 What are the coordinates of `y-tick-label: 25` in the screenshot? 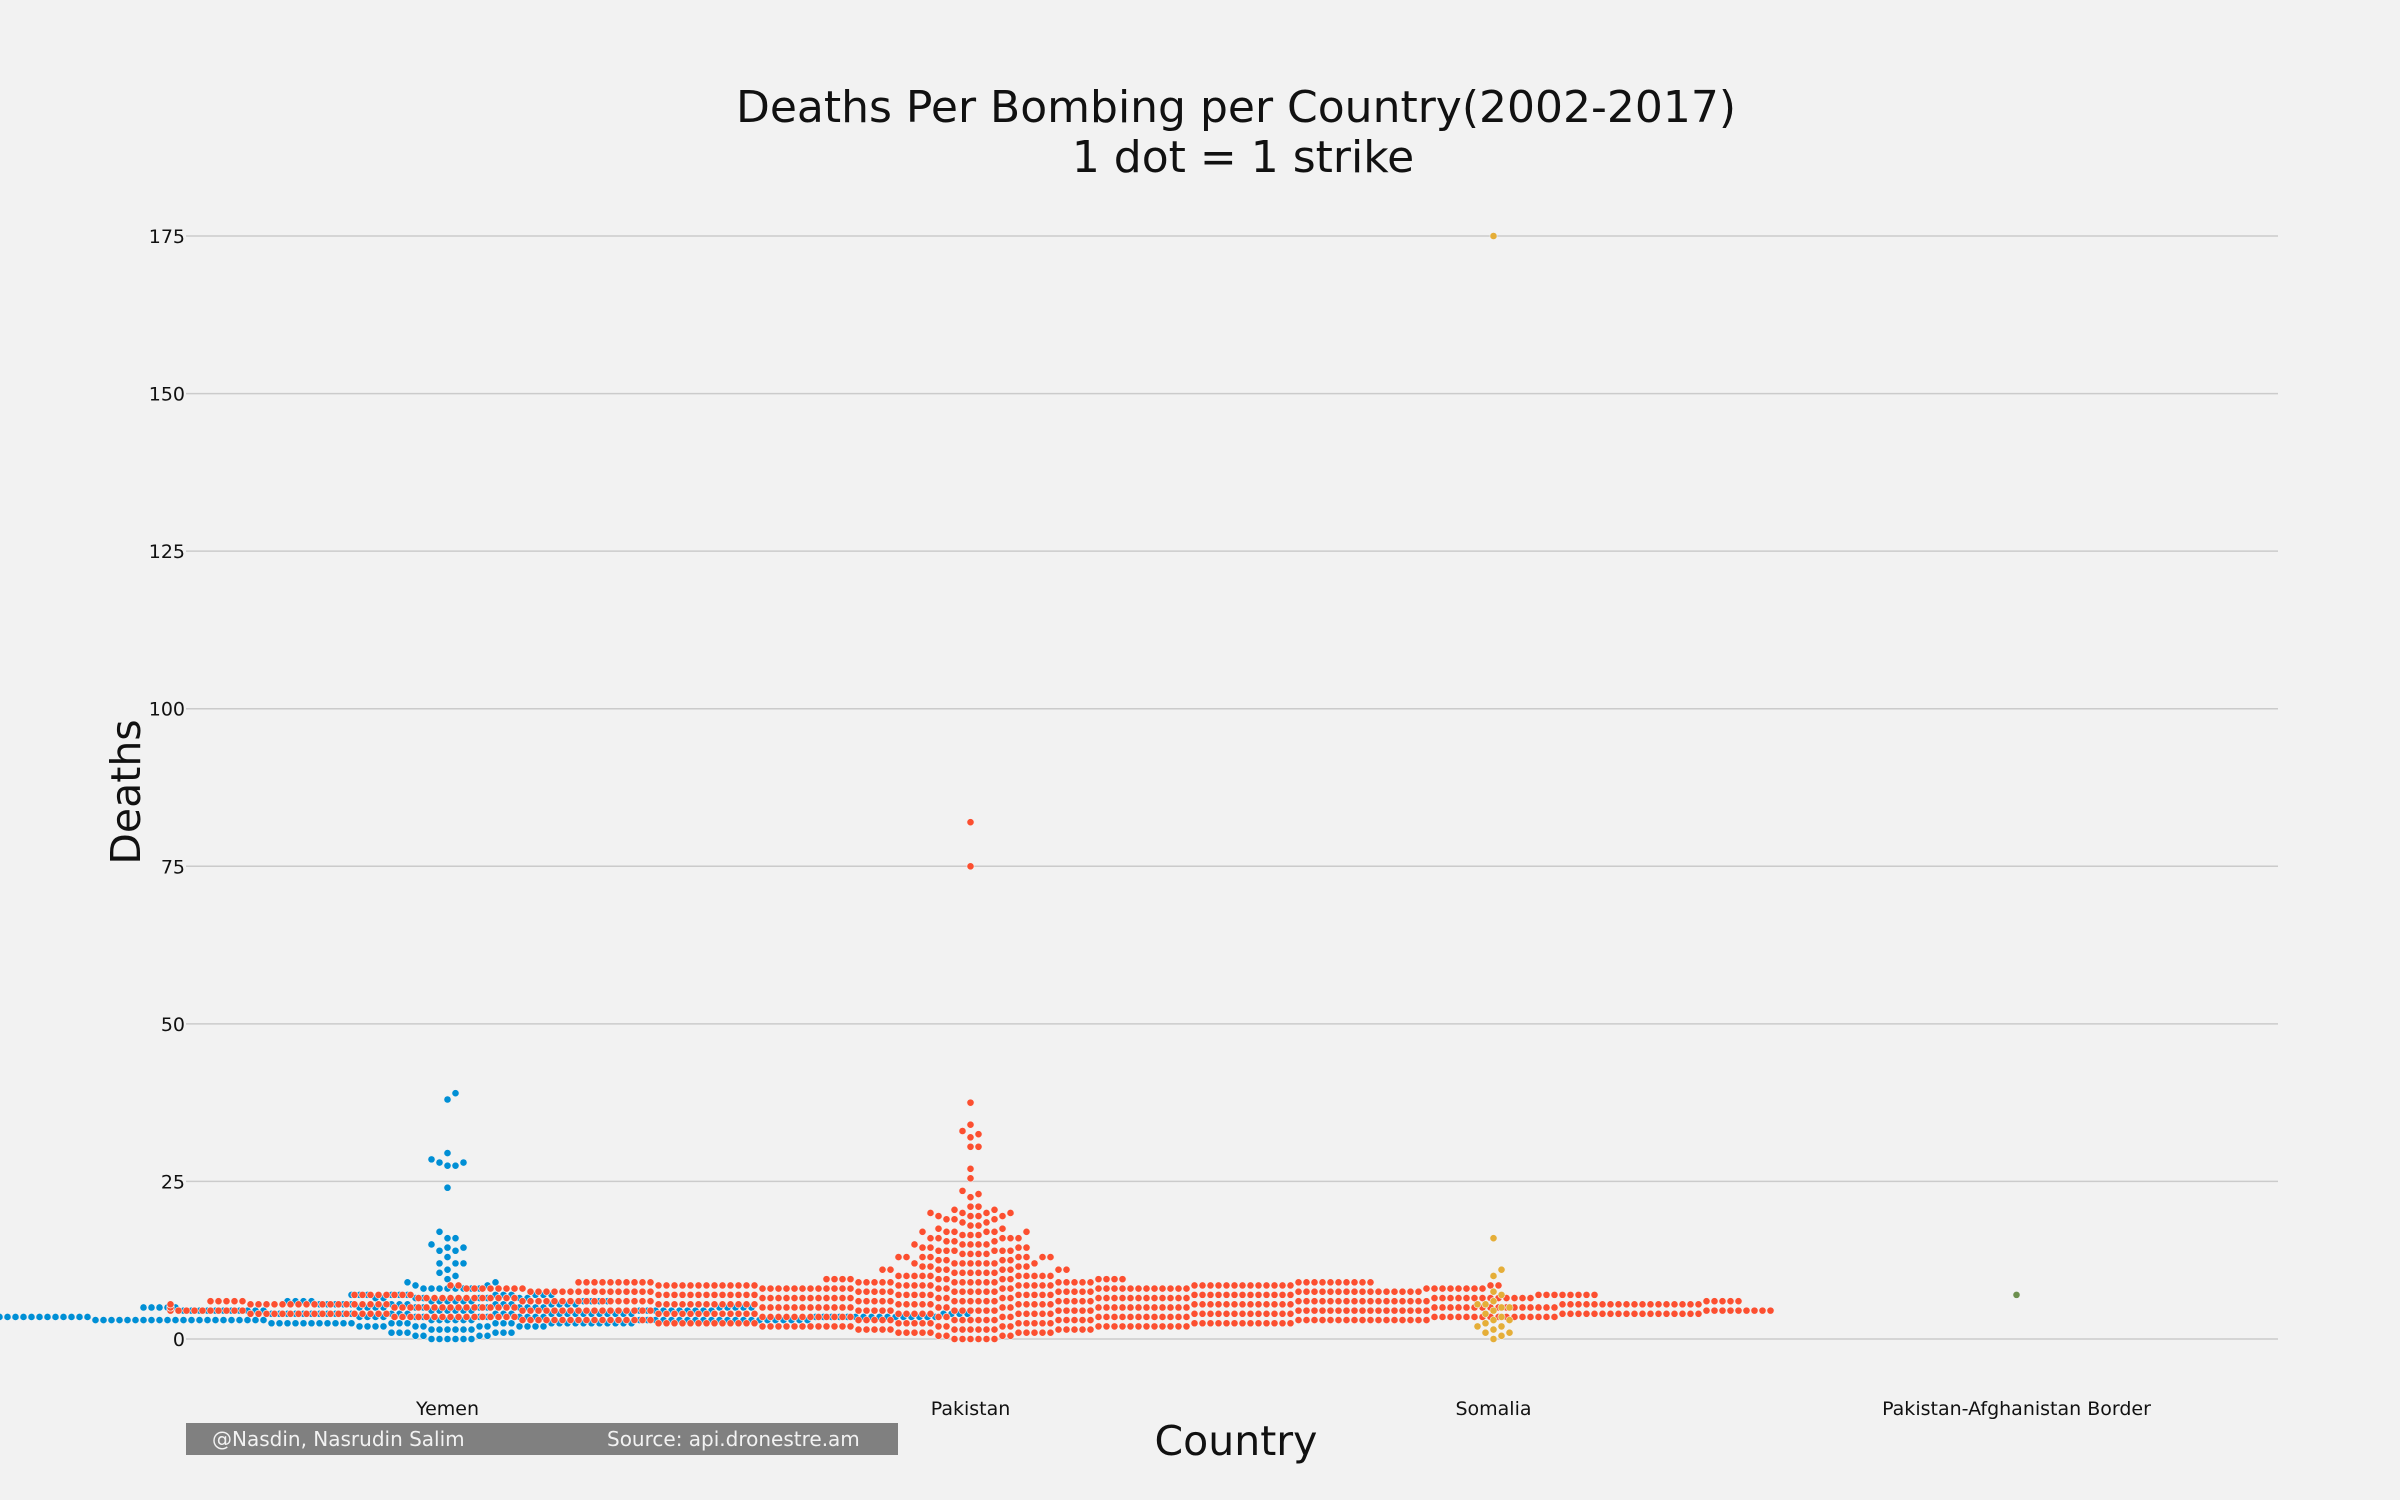 It's located at (173, 1182).